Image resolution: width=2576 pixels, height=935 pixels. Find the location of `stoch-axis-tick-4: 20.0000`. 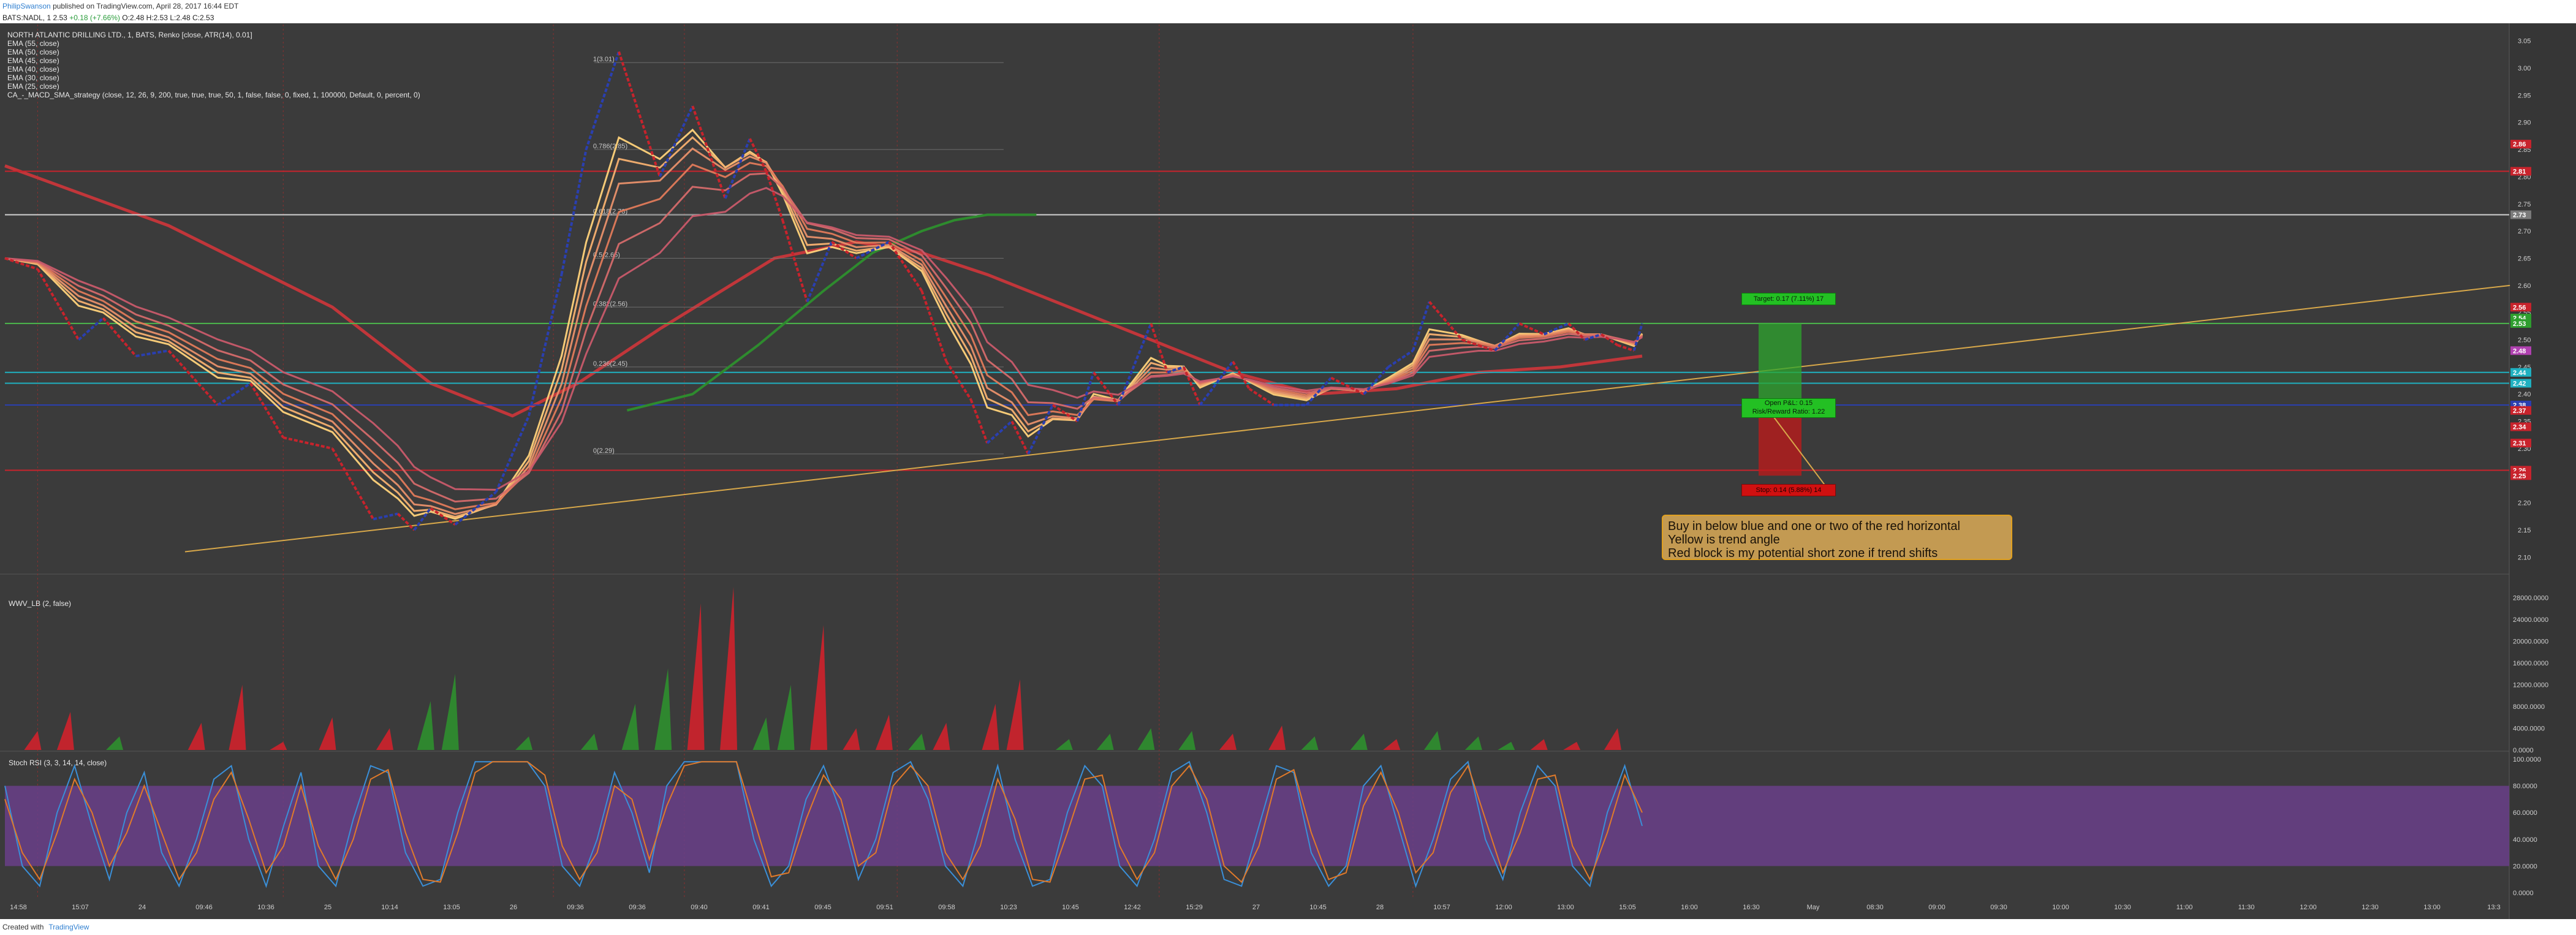

stoch-axis-tick-4: 20.0000 is located at coordinates (2525, 867).